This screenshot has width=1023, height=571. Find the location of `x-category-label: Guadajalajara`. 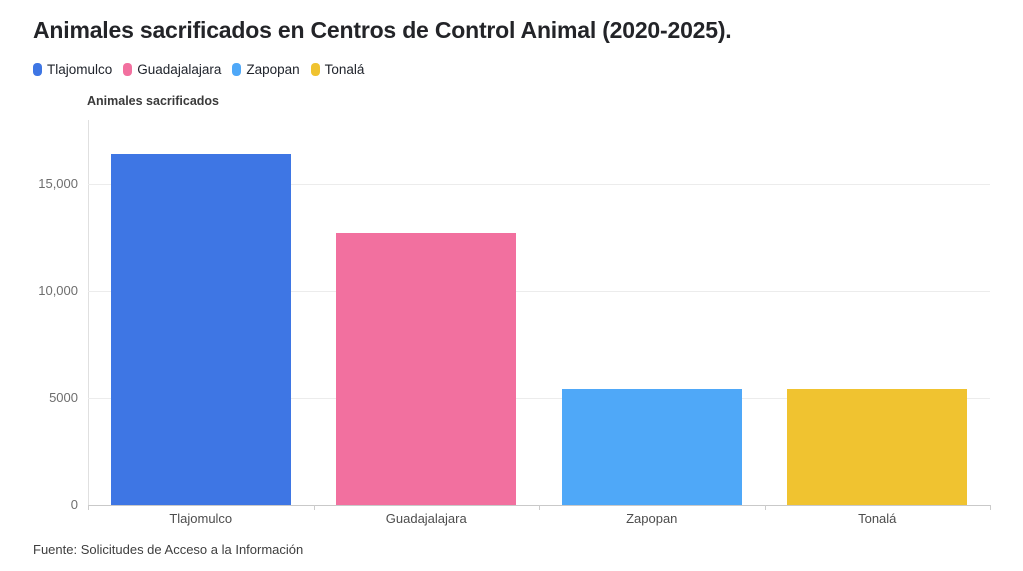

x-category-label: Guadajalajara is located at coordinates (426, 518).